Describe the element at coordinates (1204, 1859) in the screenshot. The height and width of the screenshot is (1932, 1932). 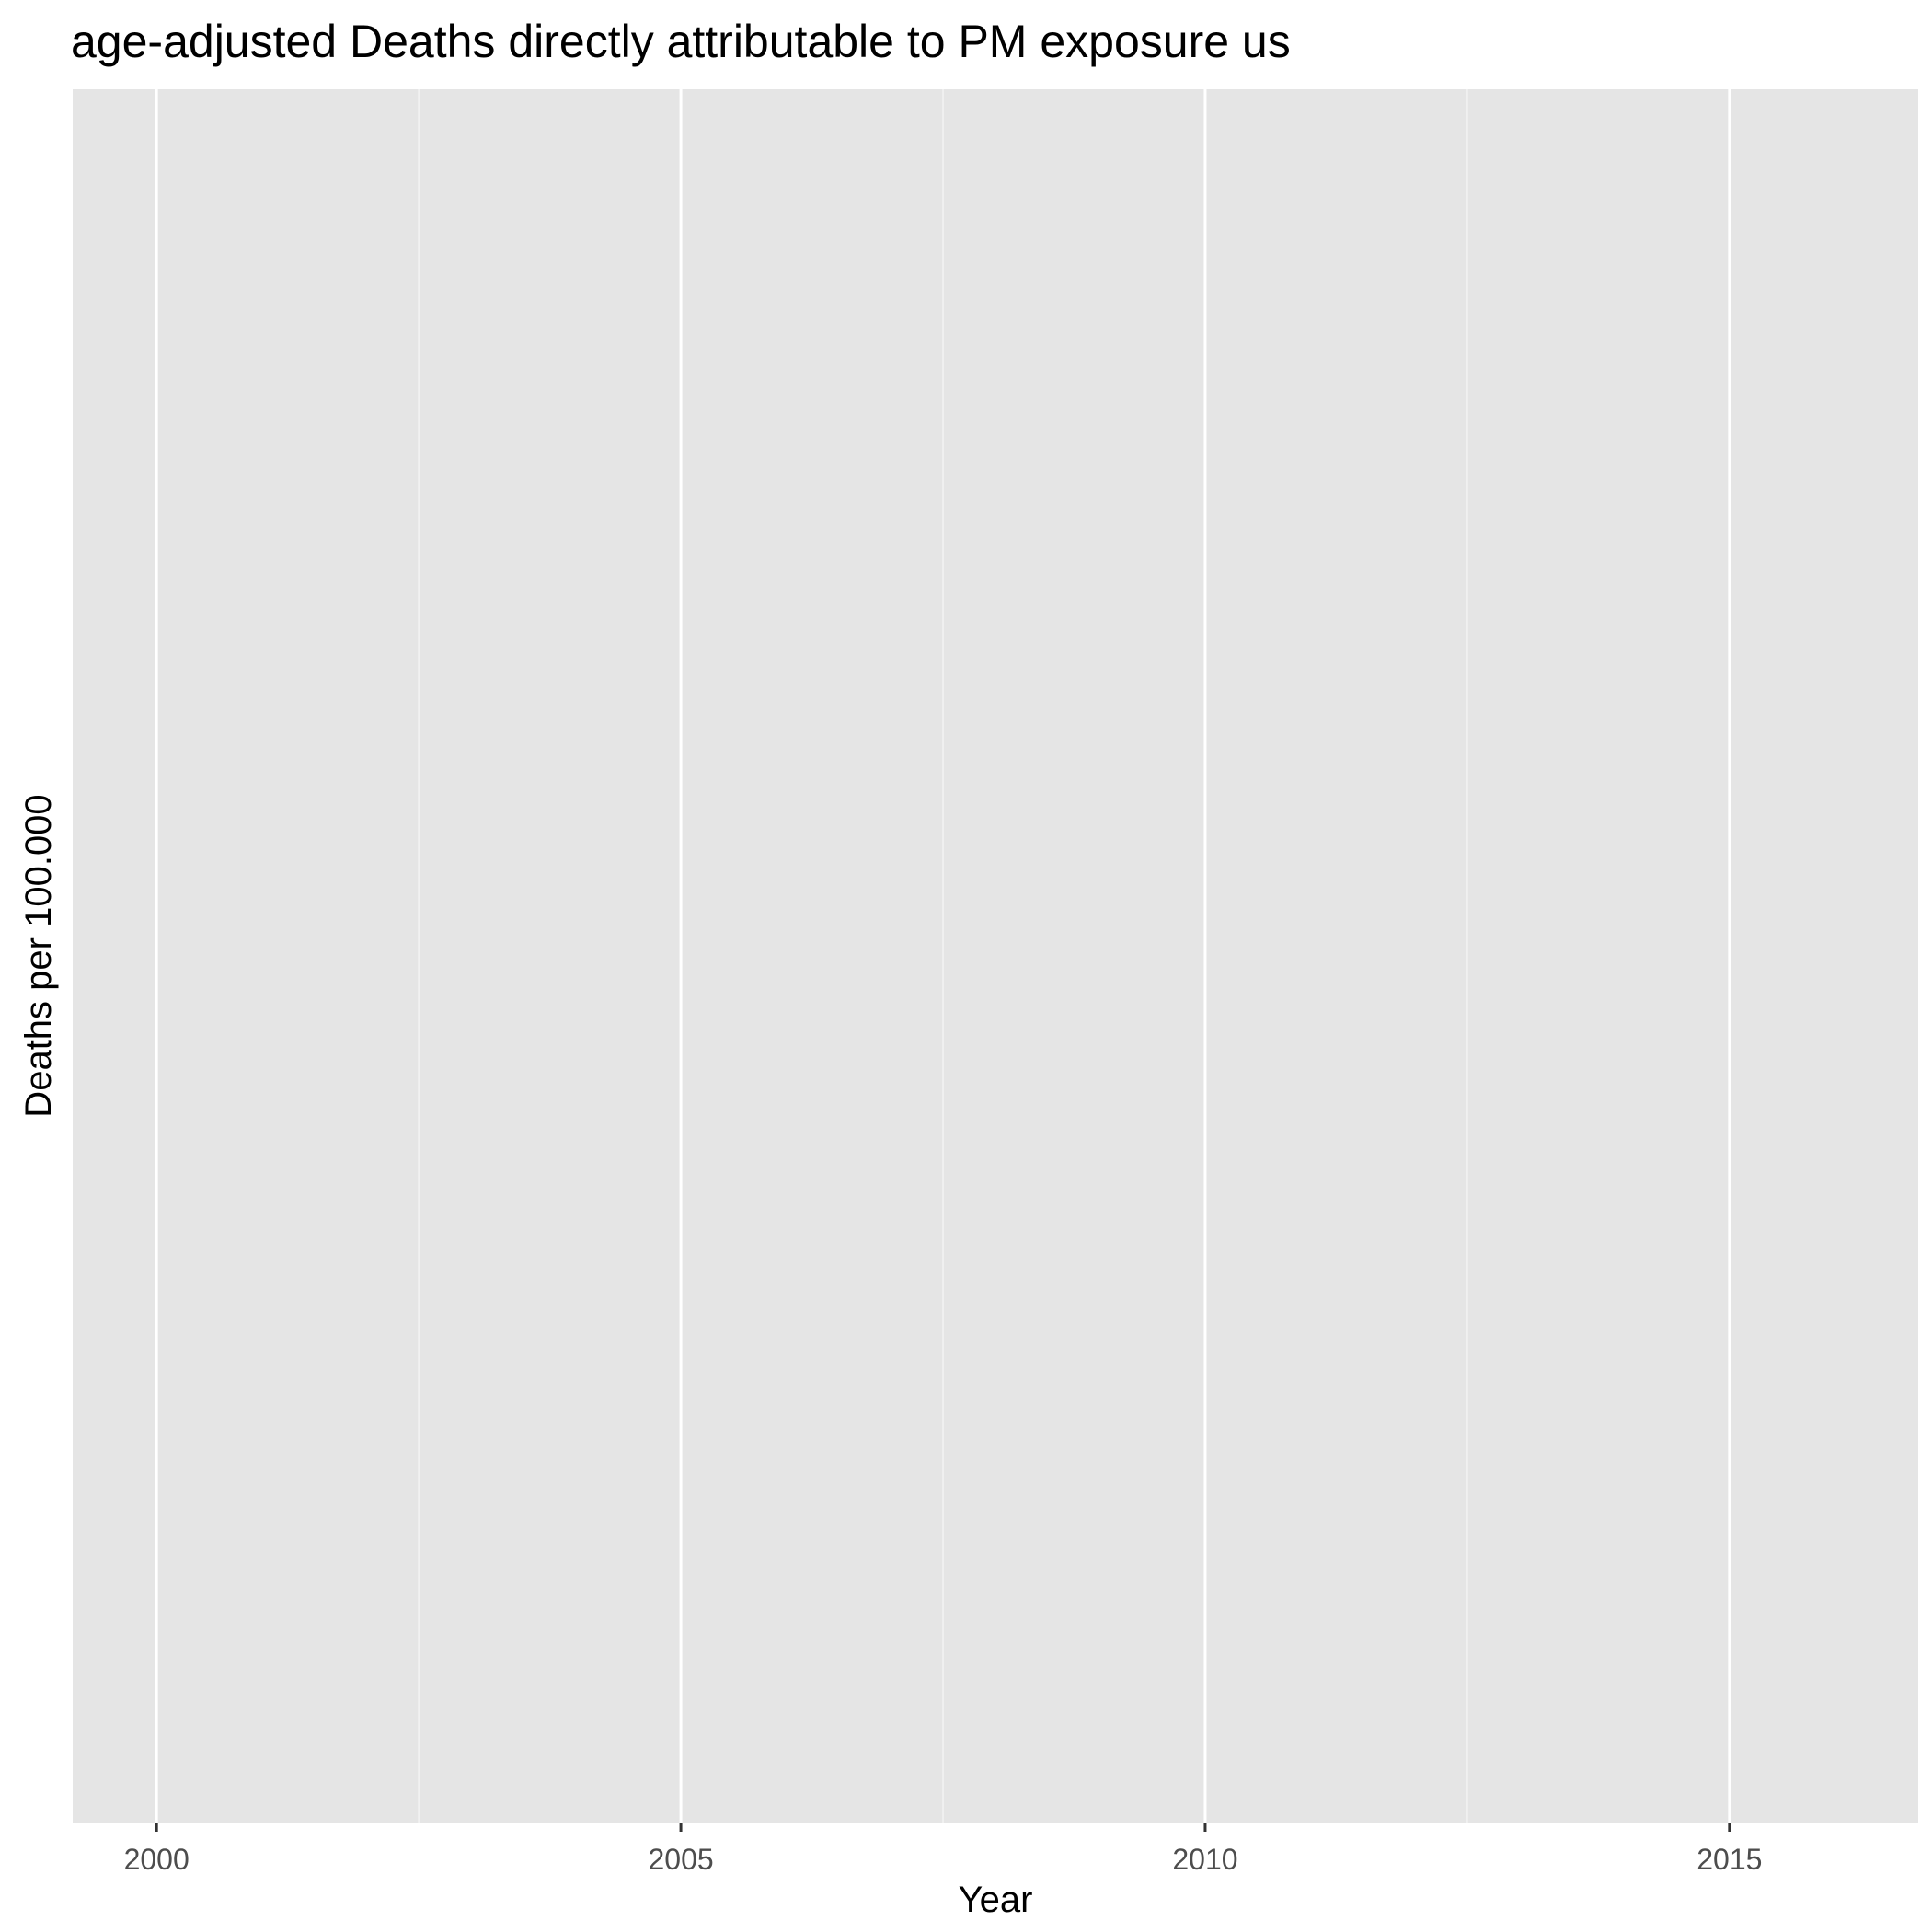
I see `x-tick-label-2010: 2010` at that location.